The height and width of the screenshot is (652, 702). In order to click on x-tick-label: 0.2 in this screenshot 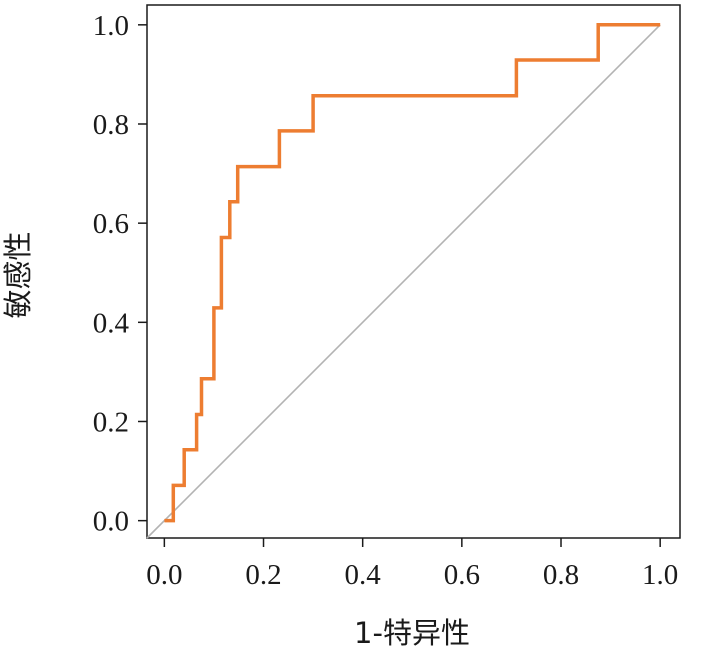, I will do `click(263, 575)`.